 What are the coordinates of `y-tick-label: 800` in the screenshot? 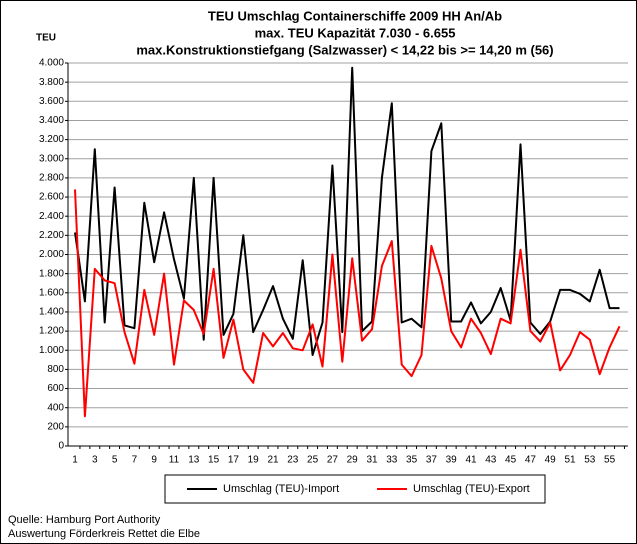 It's located at (55, 369).